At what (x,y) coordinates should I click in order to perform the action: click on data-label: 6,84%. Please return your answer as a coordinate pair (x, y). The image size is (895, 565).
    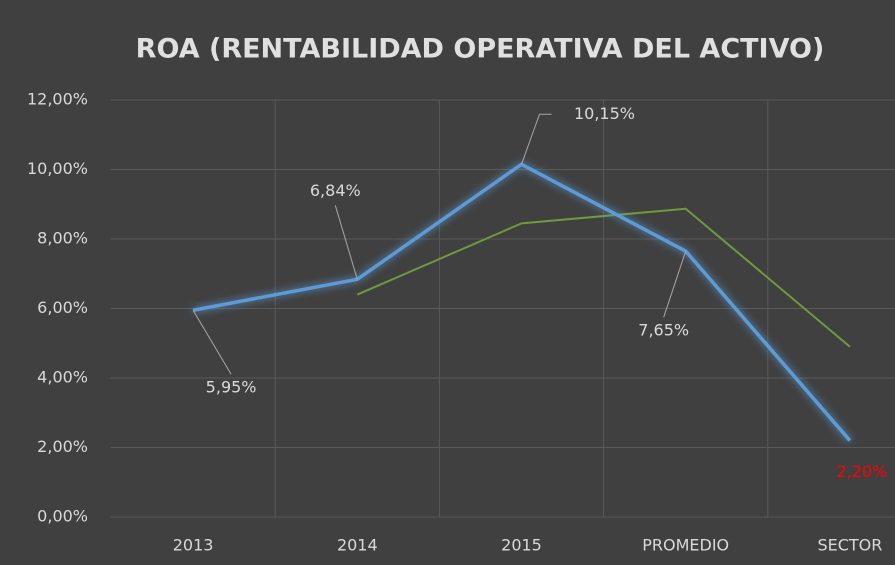
    Looking at the image, I should click on (335, 190).